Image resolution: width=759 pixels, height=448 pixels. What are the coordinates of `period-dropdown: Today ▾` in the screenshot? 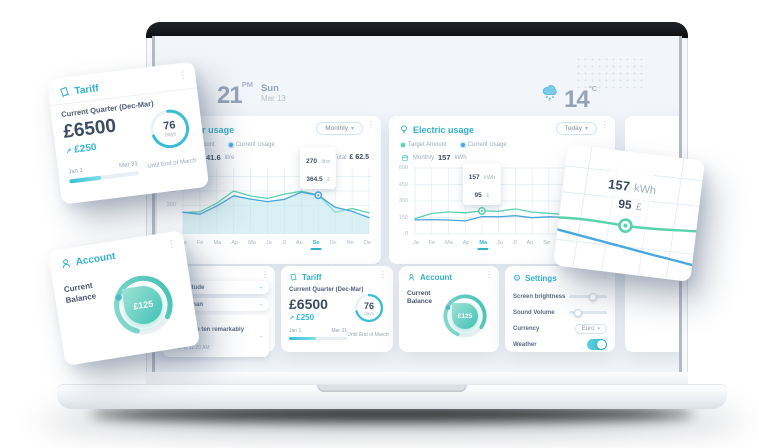 It's located at (576, 128).